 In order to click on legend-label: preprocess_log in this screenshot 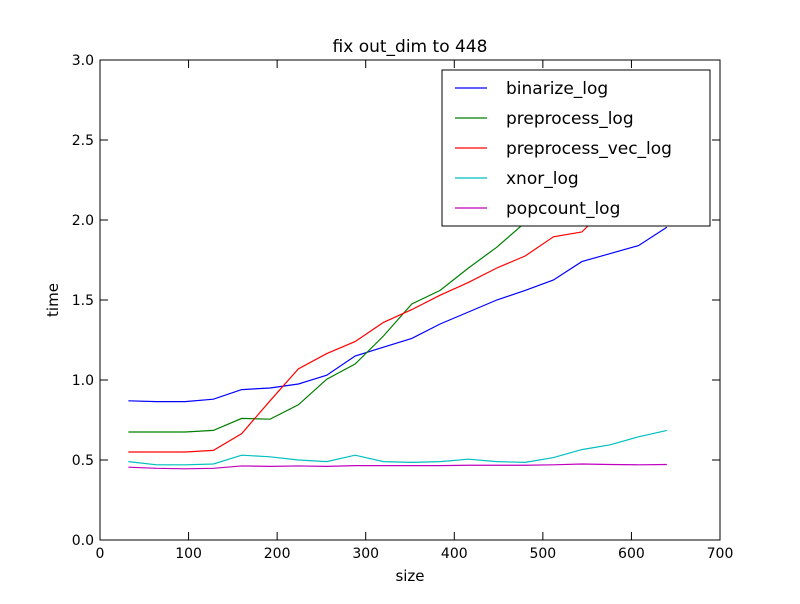, I will do `click(570, 119)`.